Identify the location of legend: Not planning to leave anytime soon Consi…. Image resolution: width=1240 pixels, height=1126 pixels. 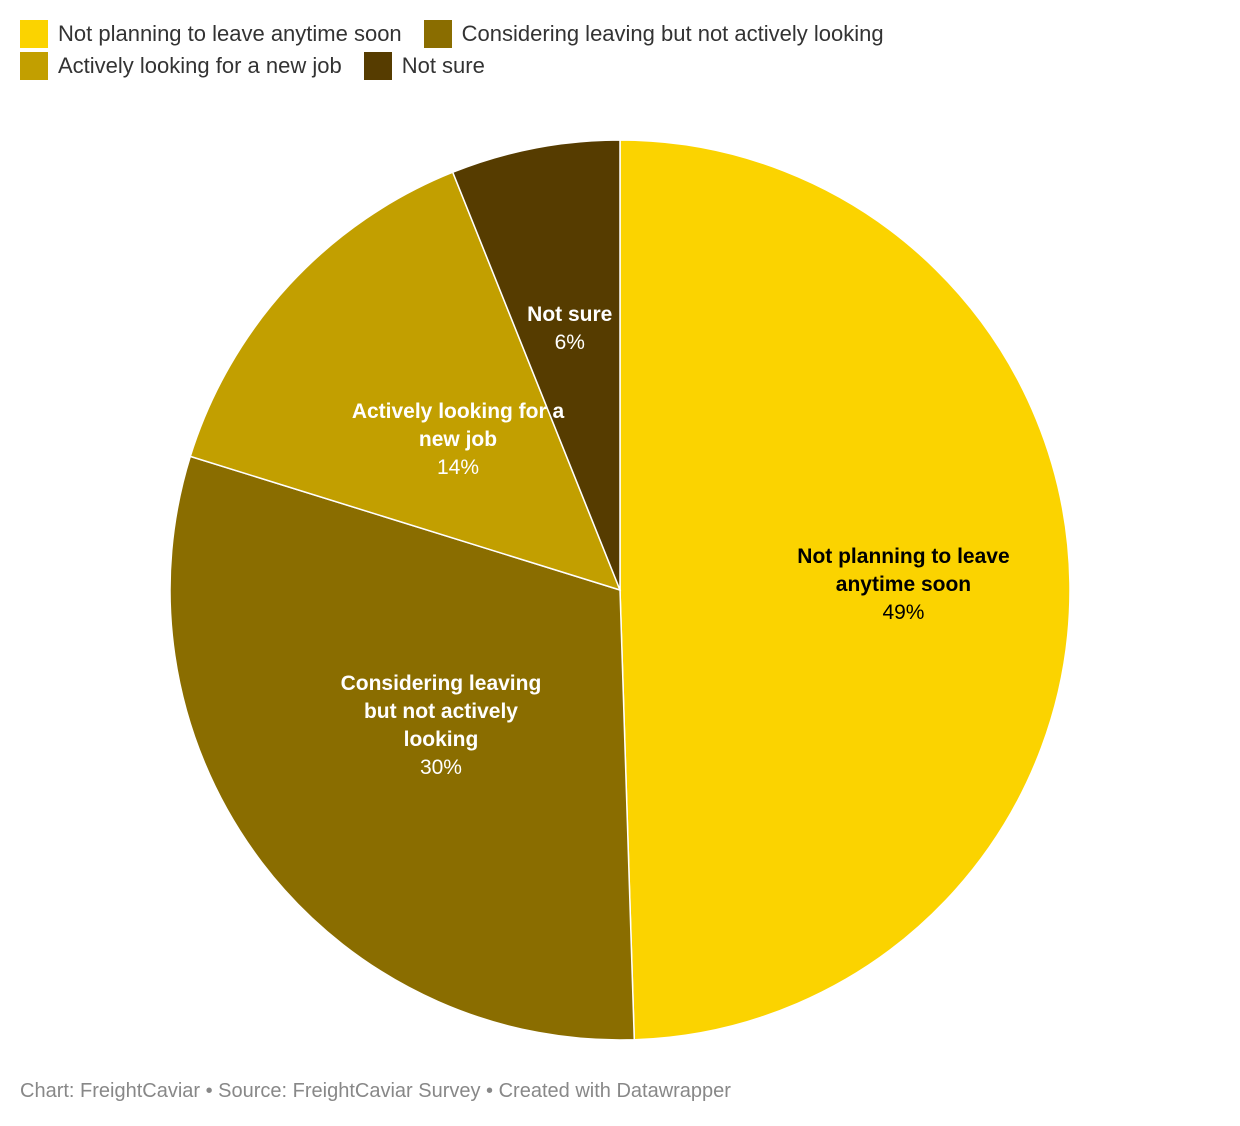
(620, 50).